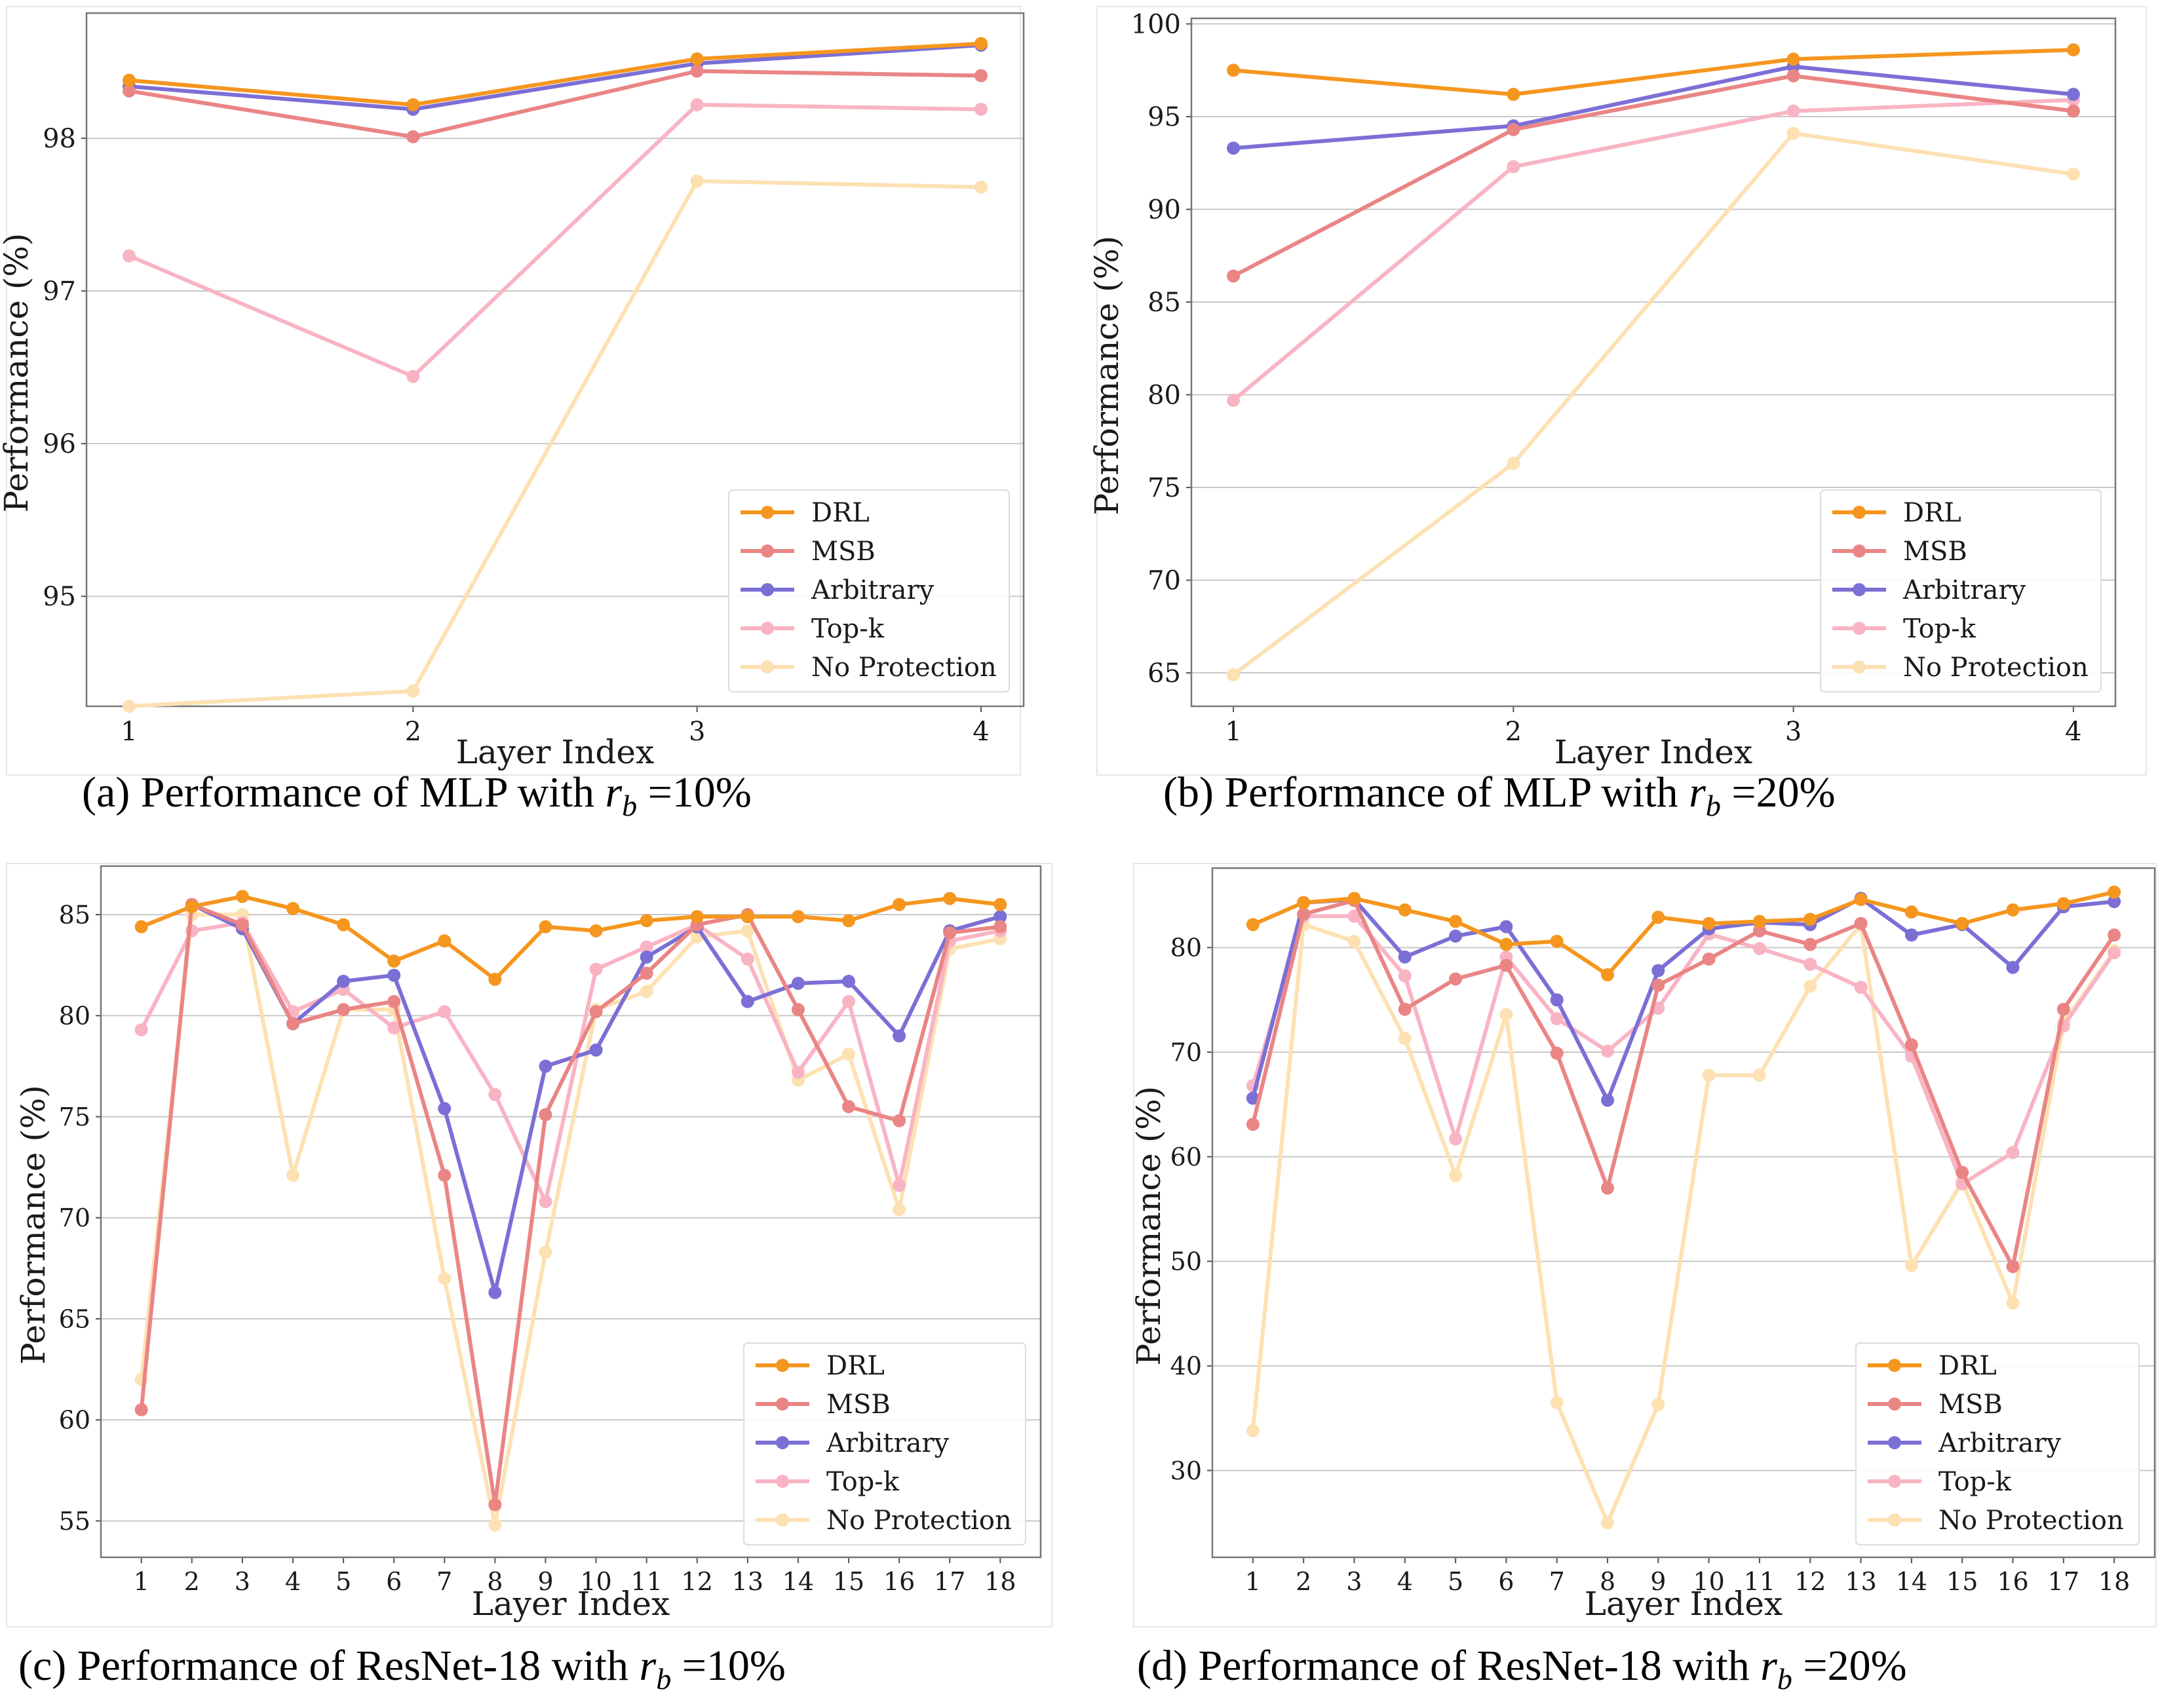 The width and height of the screenshot is (2158, 1708). I want to click on y-tick-label: 70, so click(74, 1218).